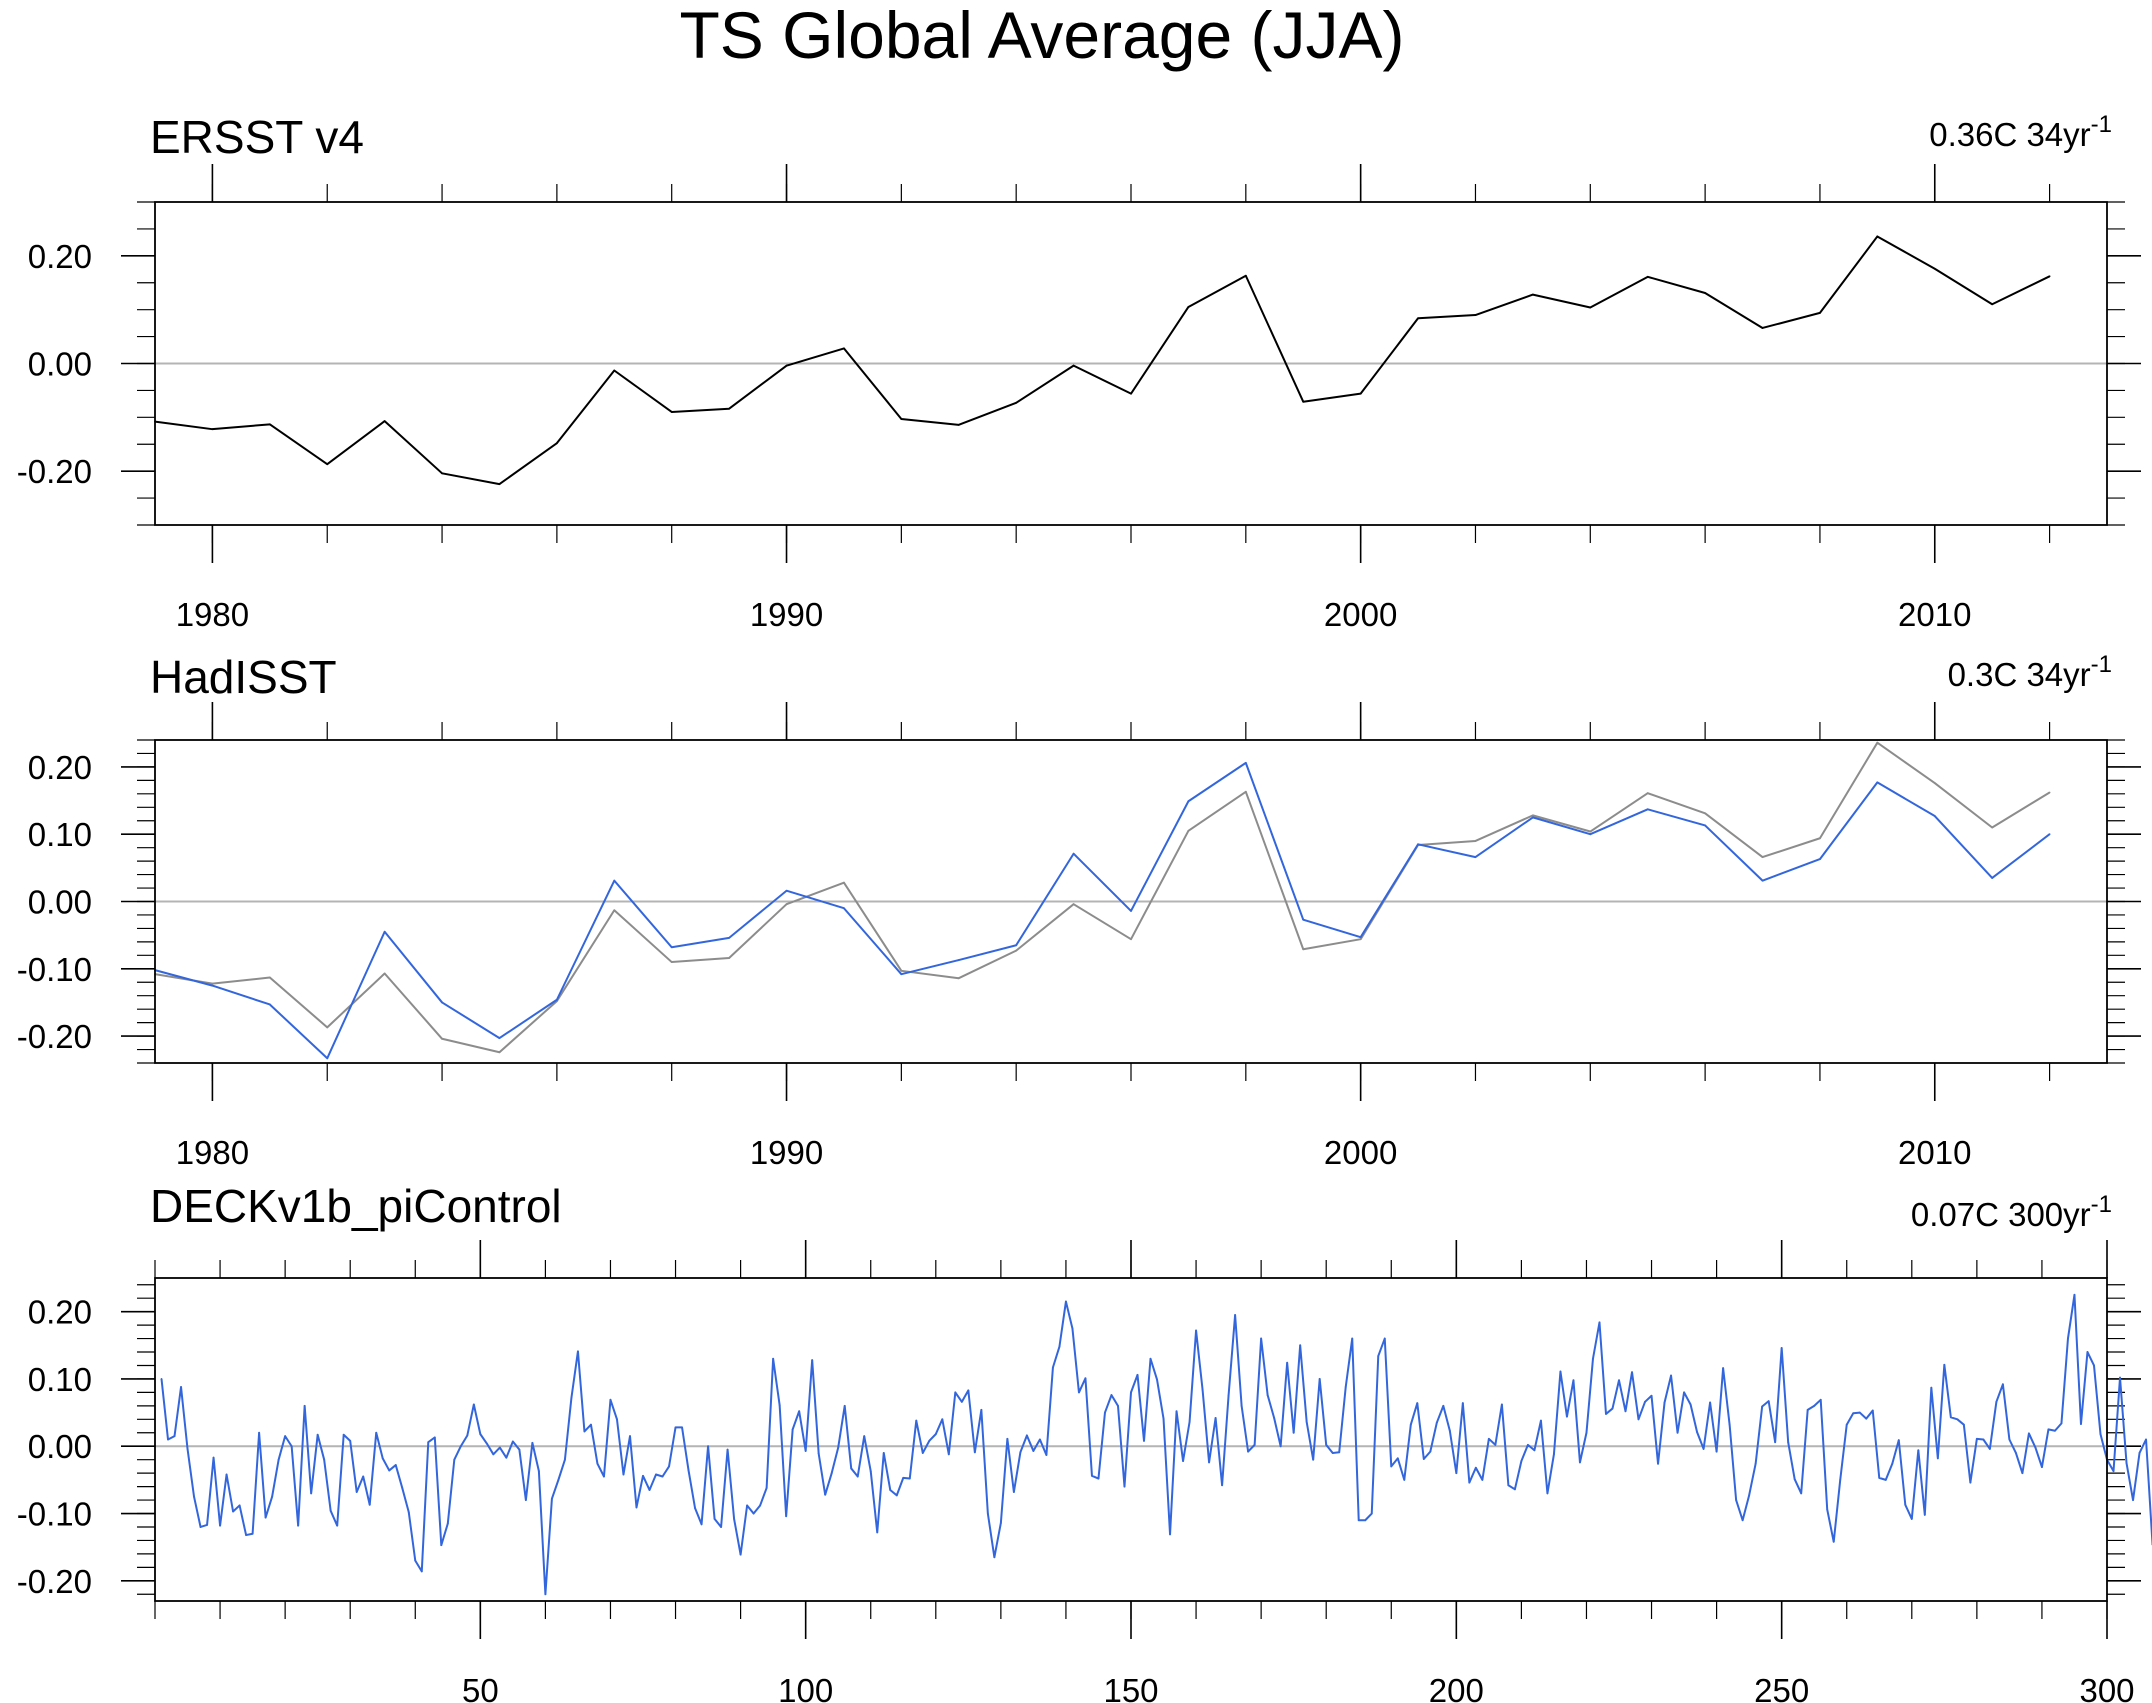 This screenshot has height=1703, width=2152. What do you see at coordinates (60, 767) in the screenshot?
I see `y-tick-label: 0.20` at bounding box center [60, 767].